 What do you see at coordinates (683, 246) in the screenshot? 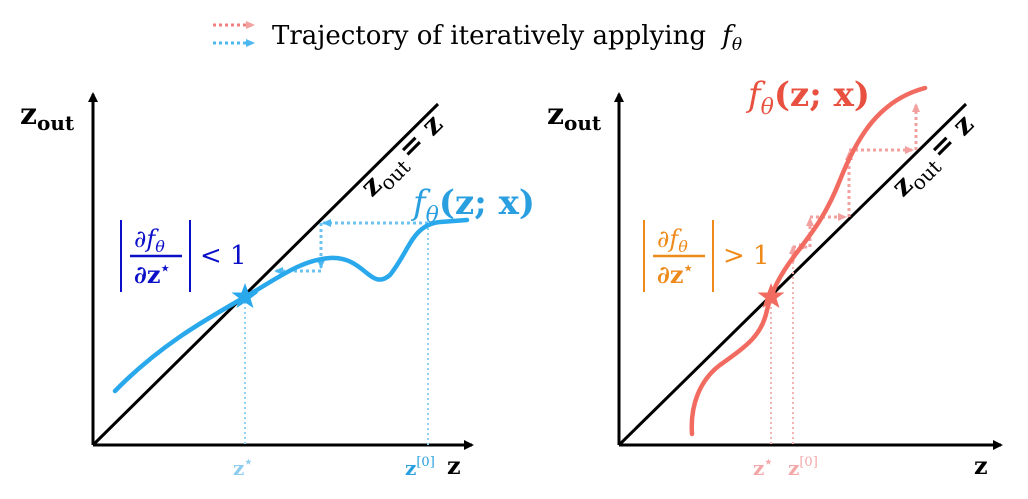
I see `right-deriv-num-sub: θ` at bounding box center [683, 246].